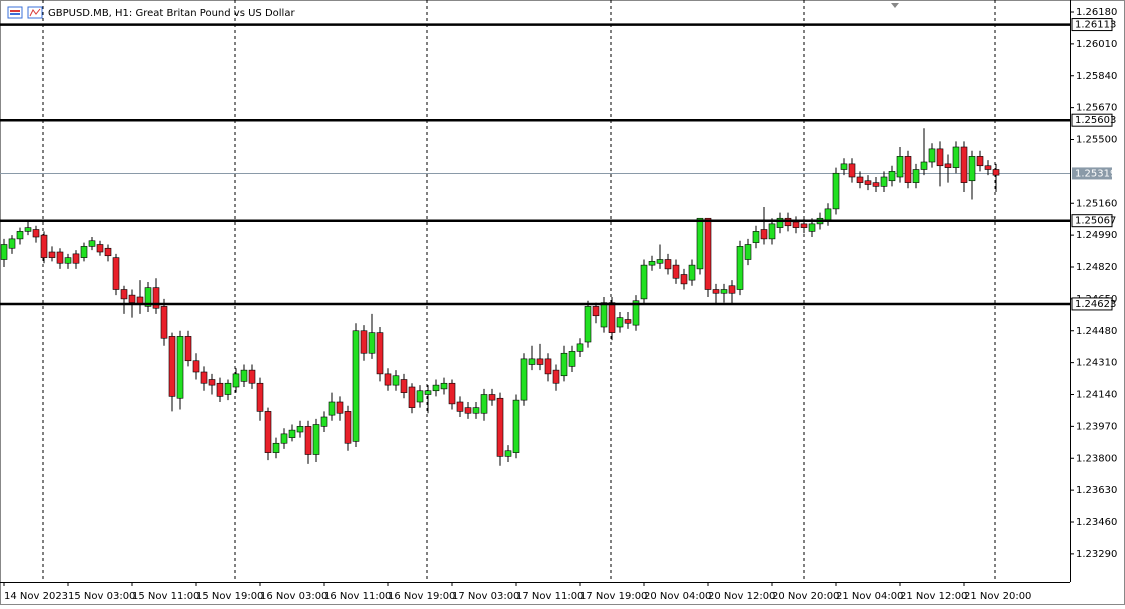 This screenshot has width=1125, height=609. Describe the element at coordinates (677, 596) in the screenshot. I see `x-tick-label: 20 Nov 04:00` at that location.